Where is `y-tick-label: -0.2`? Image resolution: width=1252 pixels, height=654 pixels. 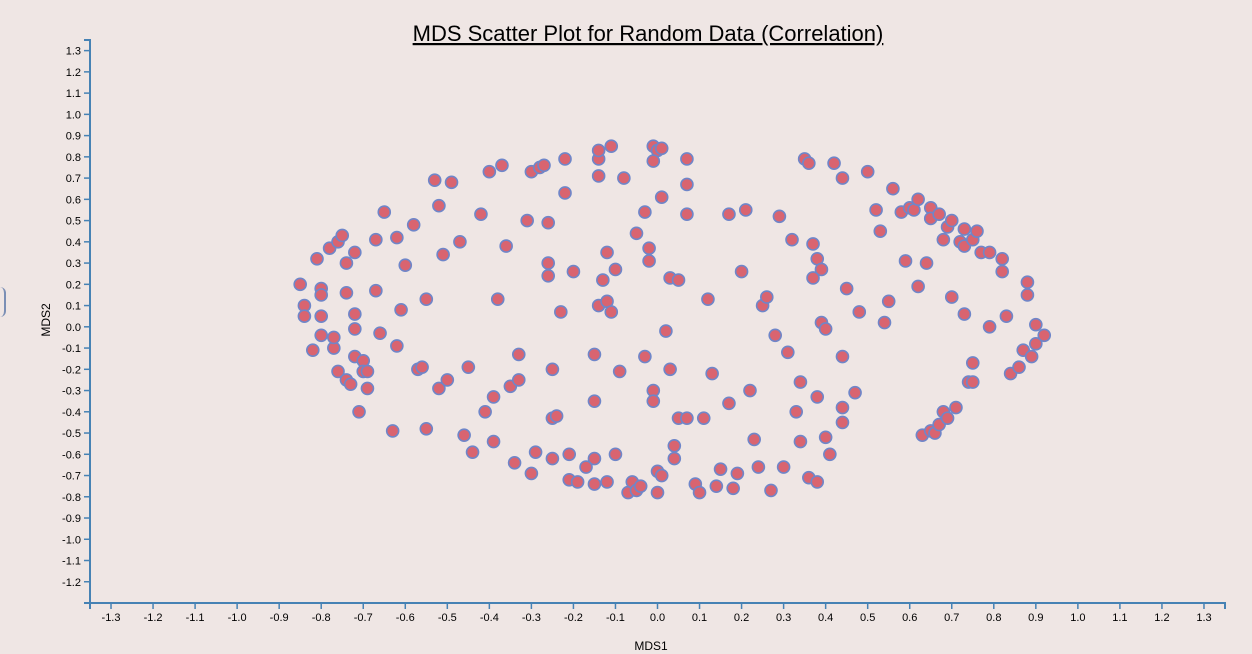
y-tick-label: -0.2 is located at coordinates (71, 370).